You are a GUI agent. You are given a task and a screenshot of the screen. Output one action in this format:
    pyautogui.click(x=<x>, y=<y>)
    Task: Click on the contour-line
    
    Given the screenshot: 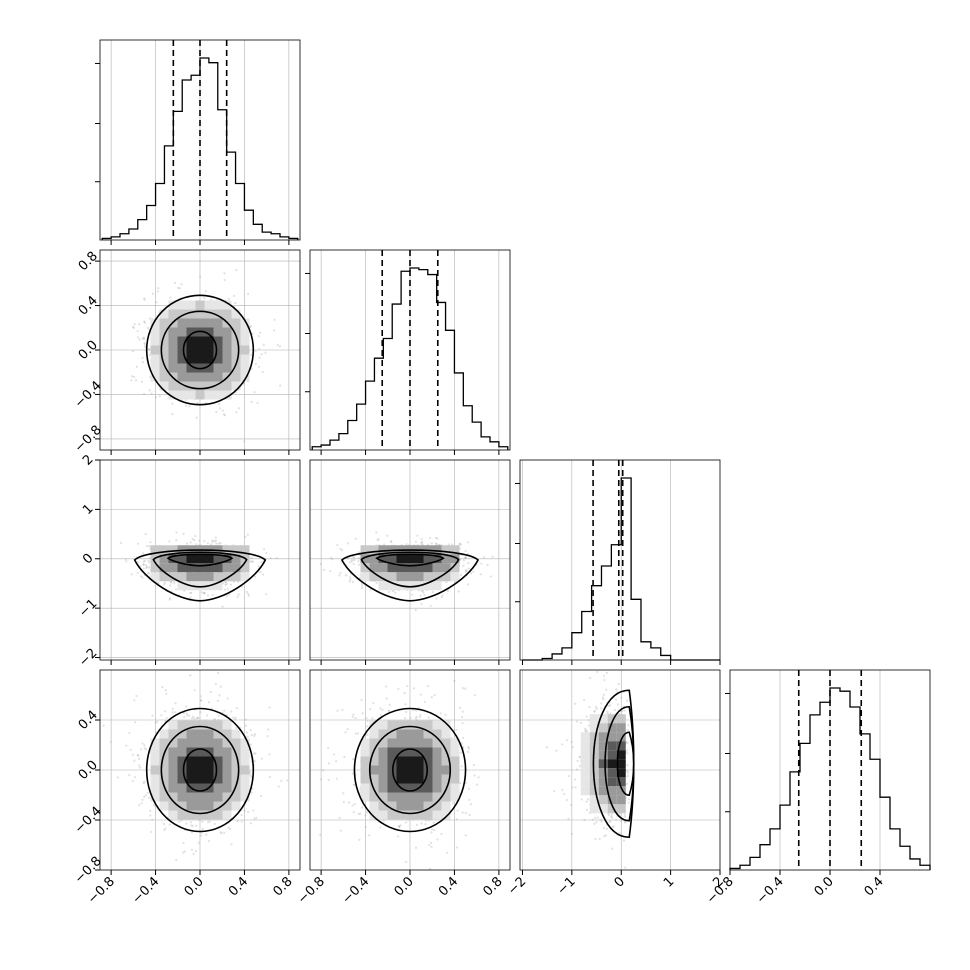 What is the action you would take?
    pyautogui.click(x=200, y=569)
    